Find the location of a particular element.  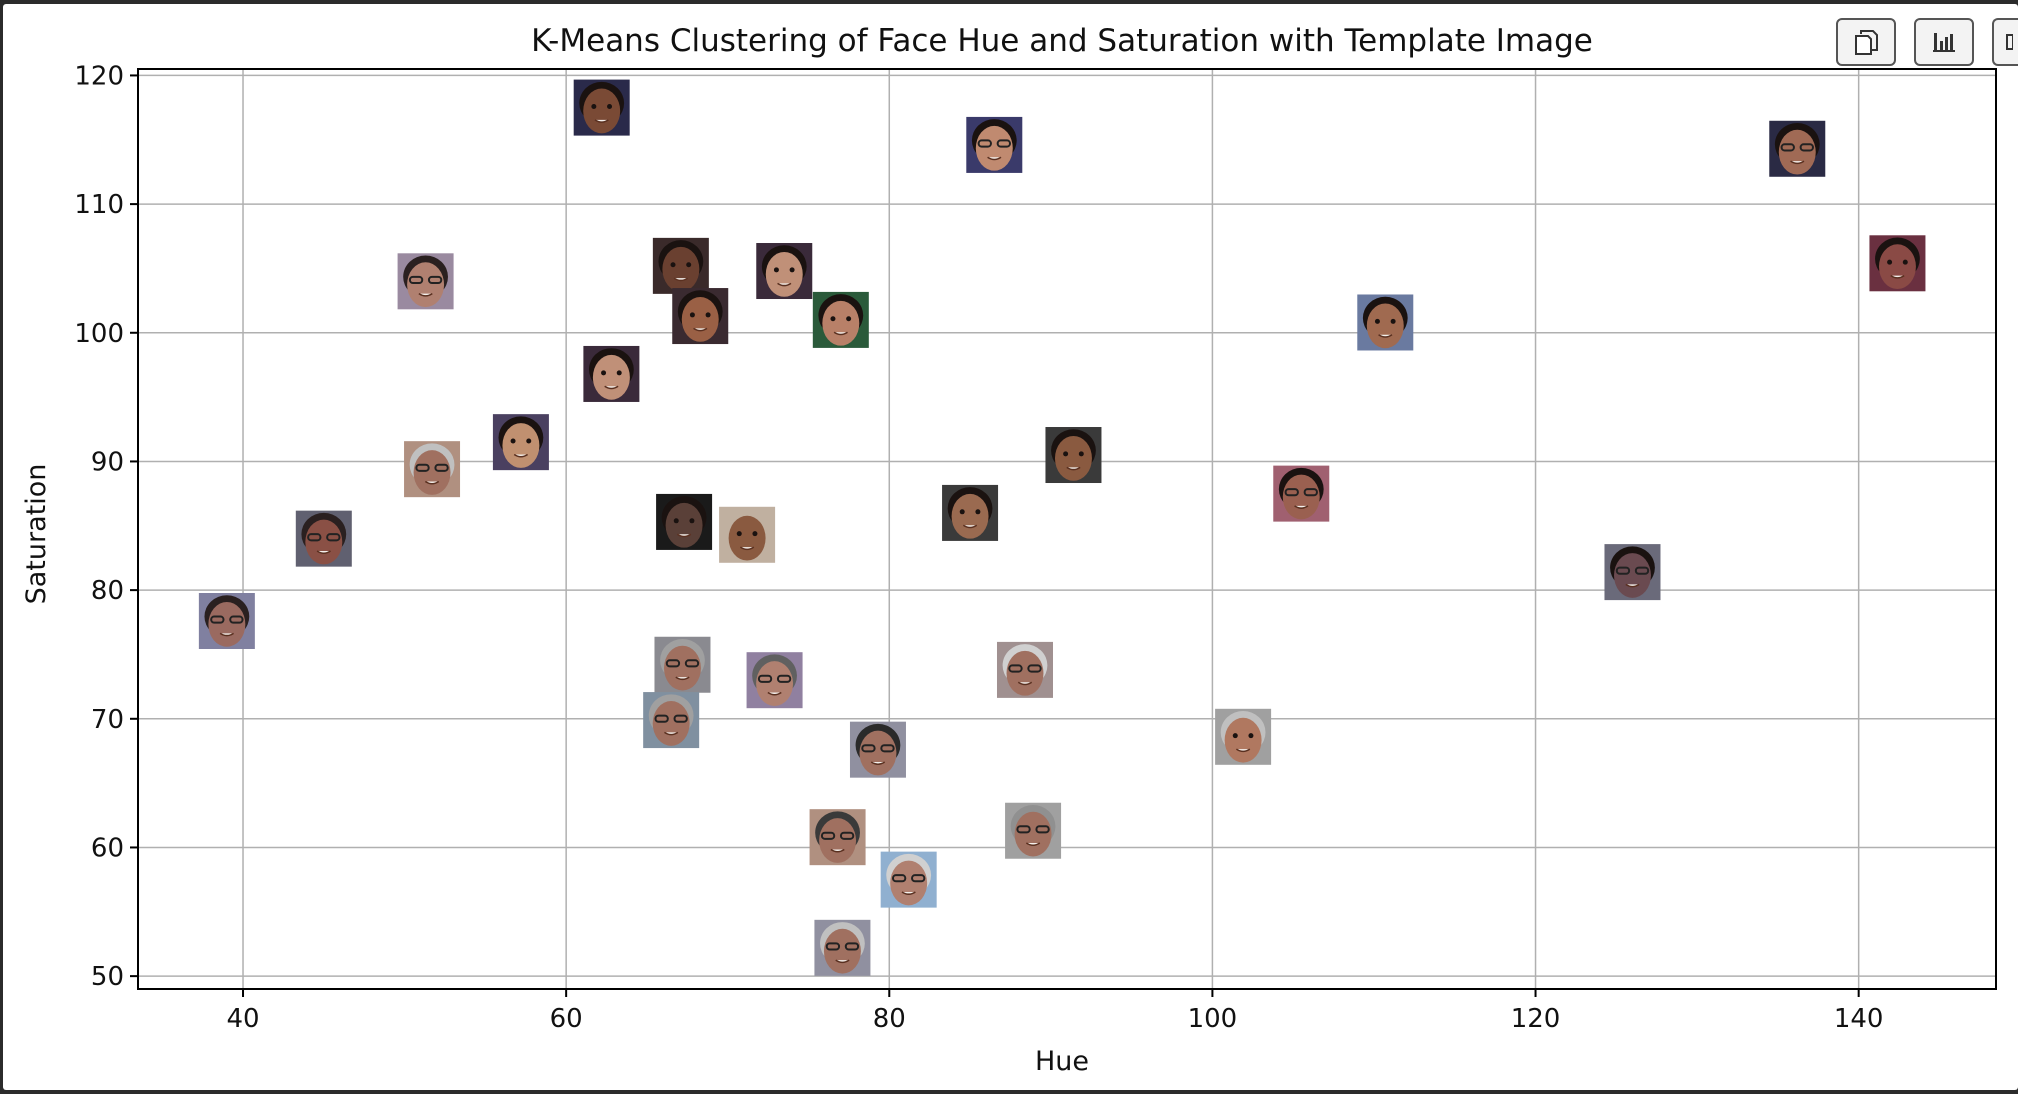

y-tick-label: 60 is located at coordinates (107, 848).